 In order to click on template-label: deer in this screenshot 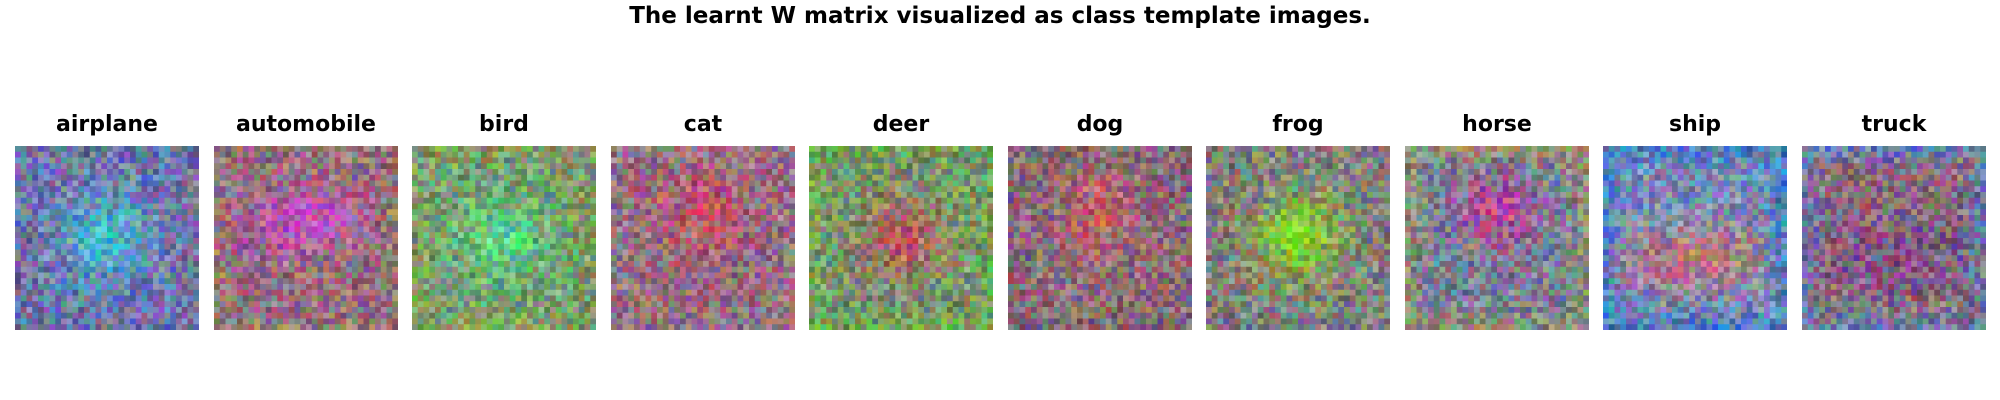, I will do `click(901, 124)`.